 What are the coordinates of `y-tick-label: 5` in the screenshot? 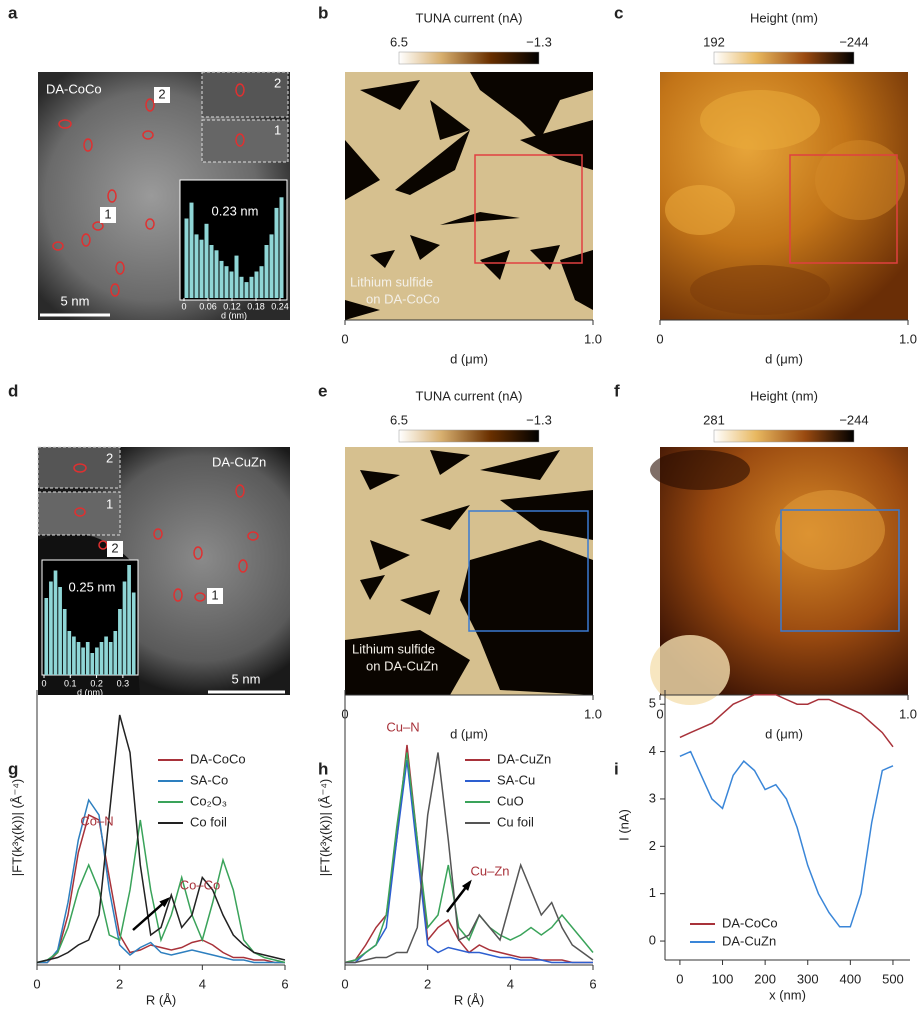 It's located at (652, 703).